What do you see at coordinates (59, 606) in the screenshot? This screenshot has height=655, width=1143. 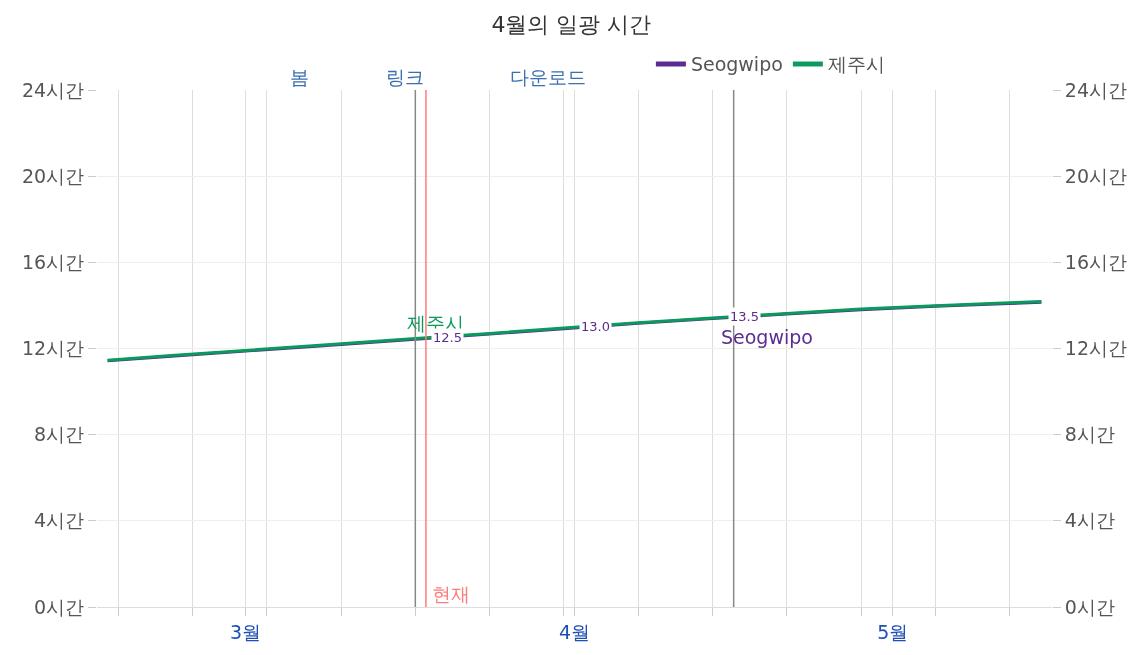 I see `y-tick-label: 0시간` at bounding box center [59, 606].